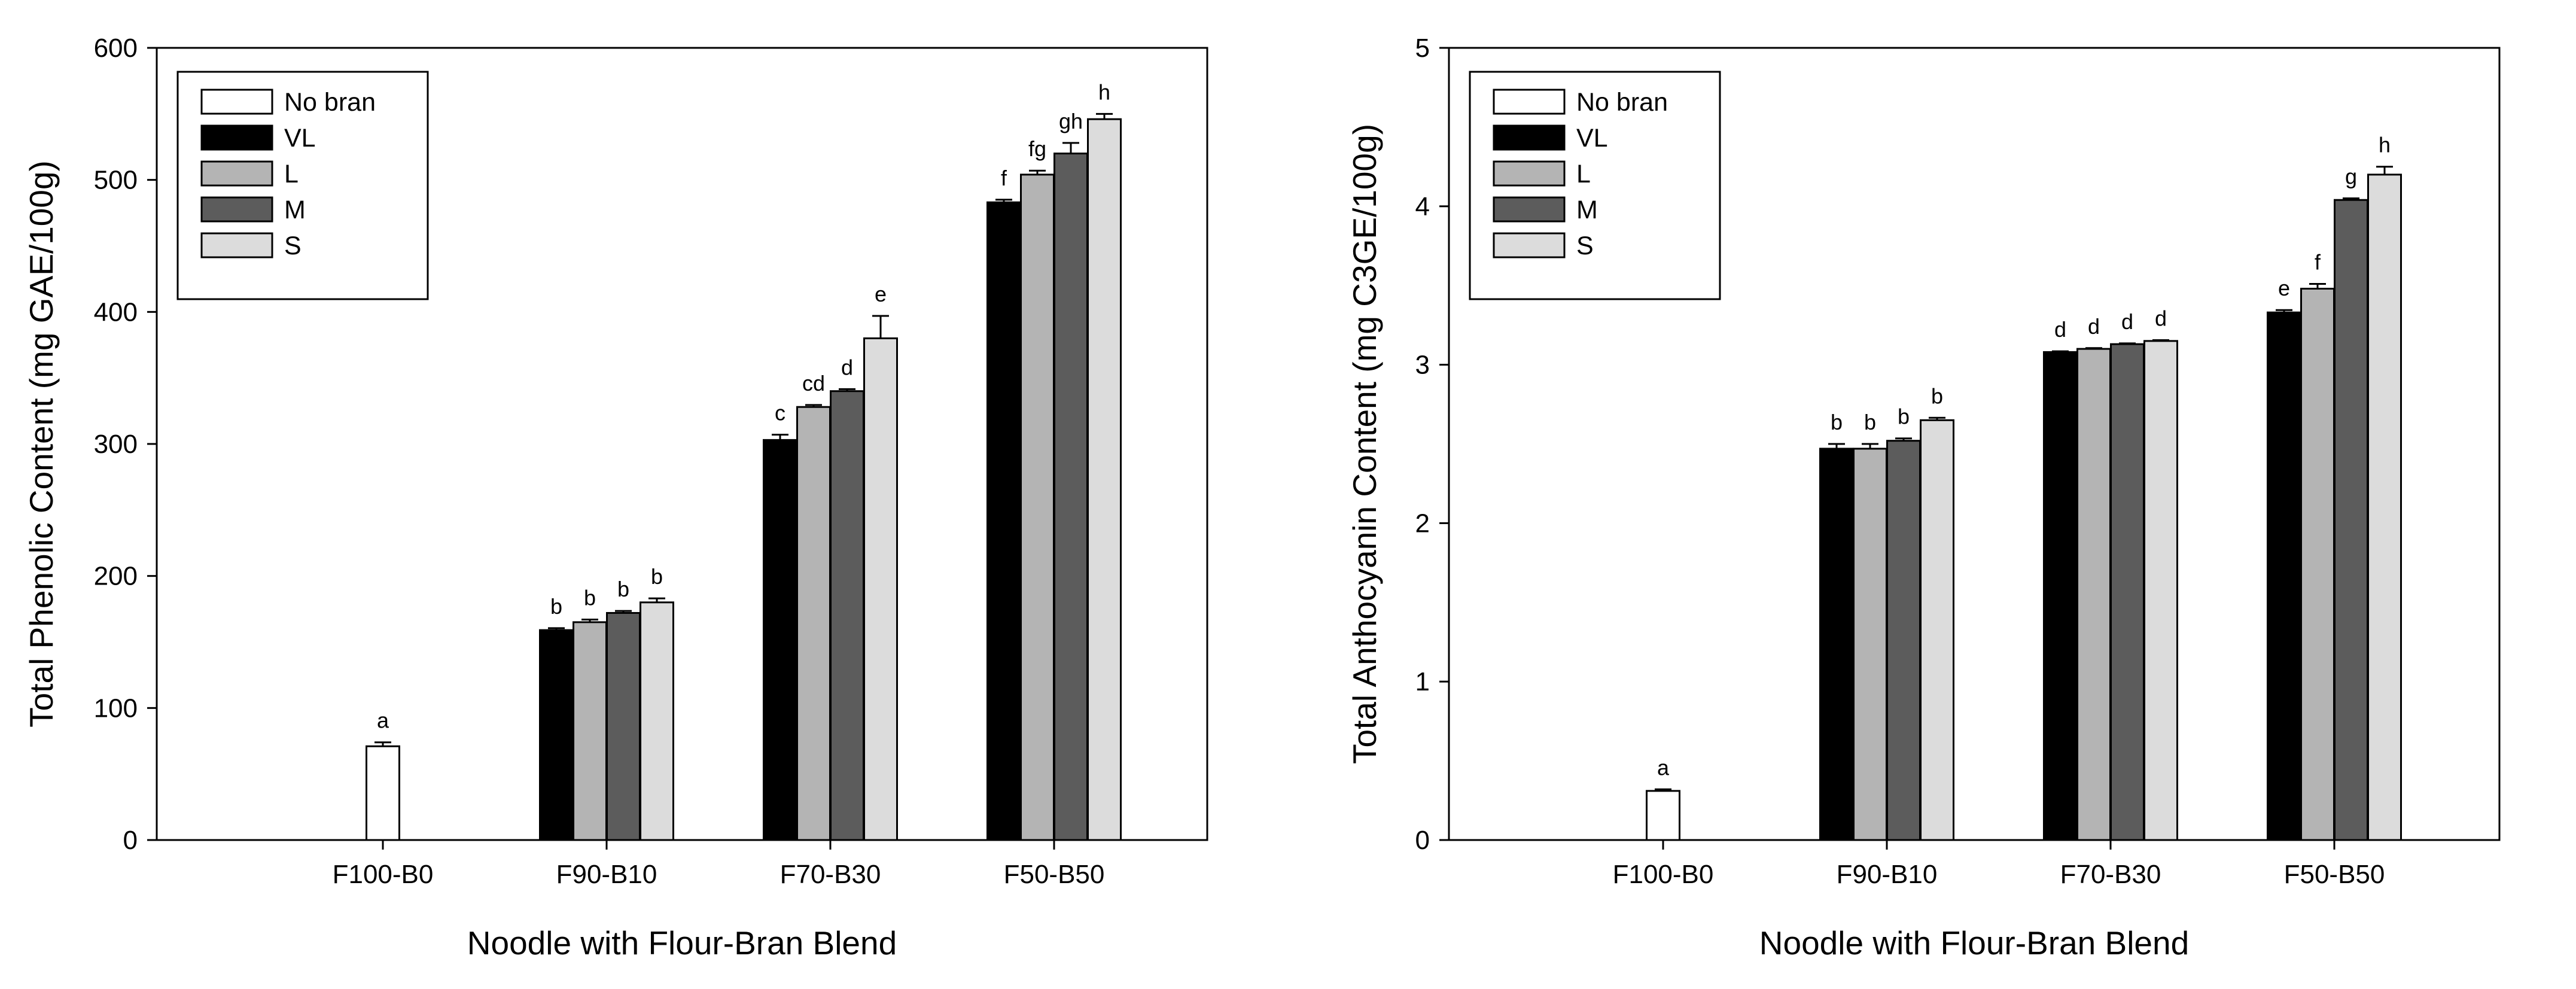 This screenshot has height=989, width=2576. I want to click on y-tick-label: 1, so click(1422, 681).